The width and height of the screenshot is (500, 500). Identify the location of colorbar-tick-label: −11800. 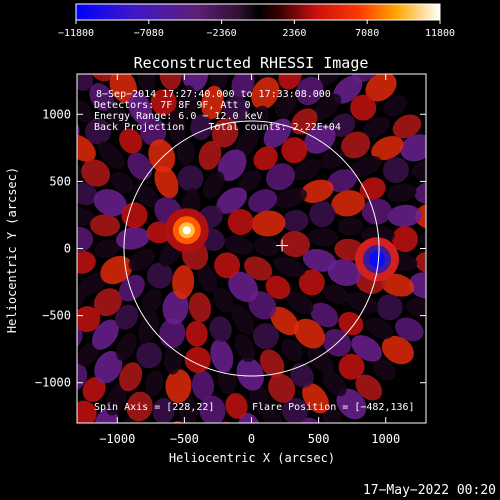
(76, 33).